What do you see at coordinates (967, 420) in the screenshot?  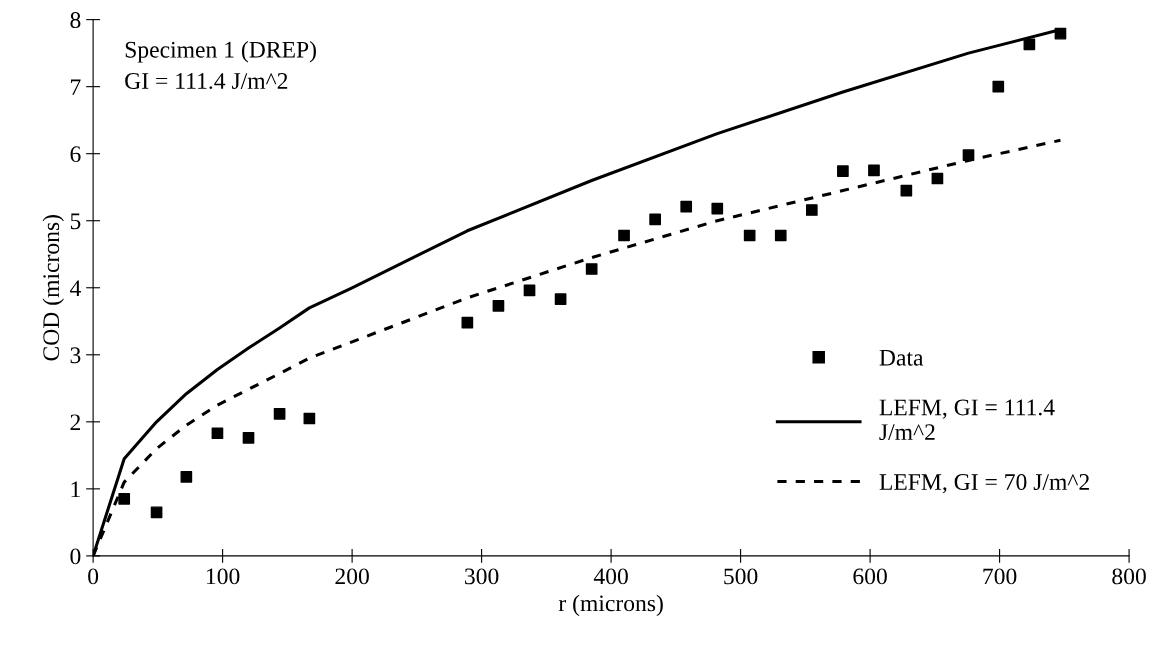 I see `legend-label: LEFM, GI = 111.4 J/m^2` at bounding box center [967, 420].